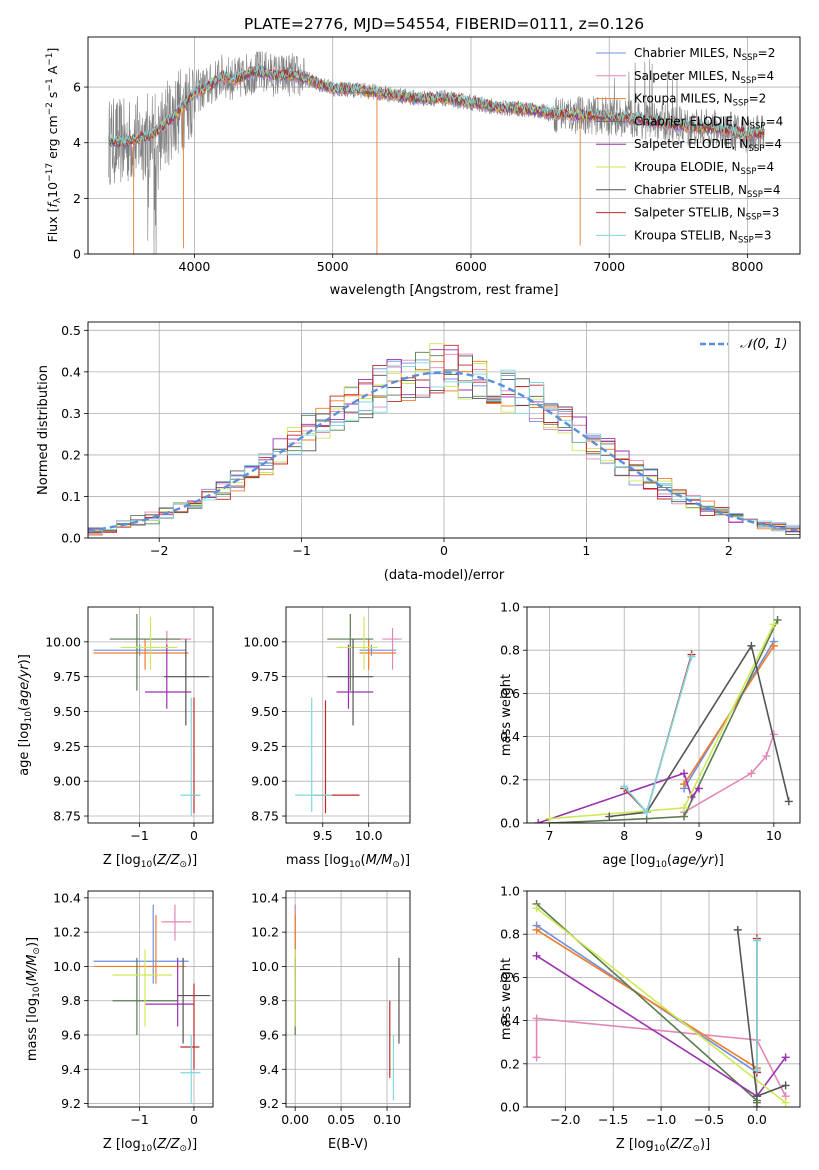  I want to click on x-tick-label: 2, so click(729, 550).